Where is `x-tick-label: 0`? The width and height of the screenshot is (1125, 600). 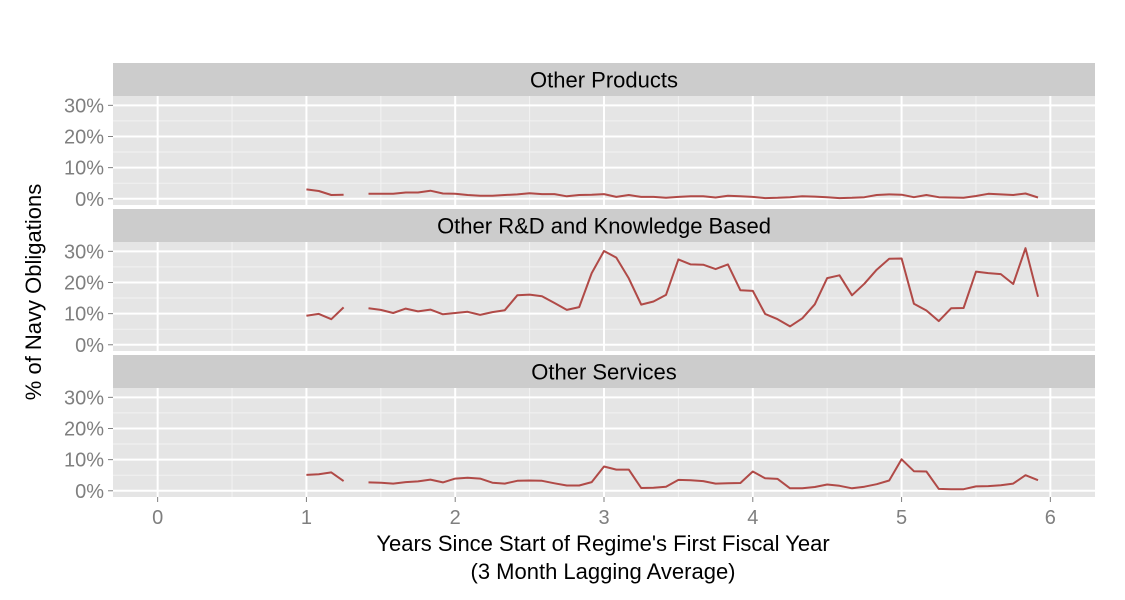
x-tick-label: 0 is located at coordinates (157, 518).